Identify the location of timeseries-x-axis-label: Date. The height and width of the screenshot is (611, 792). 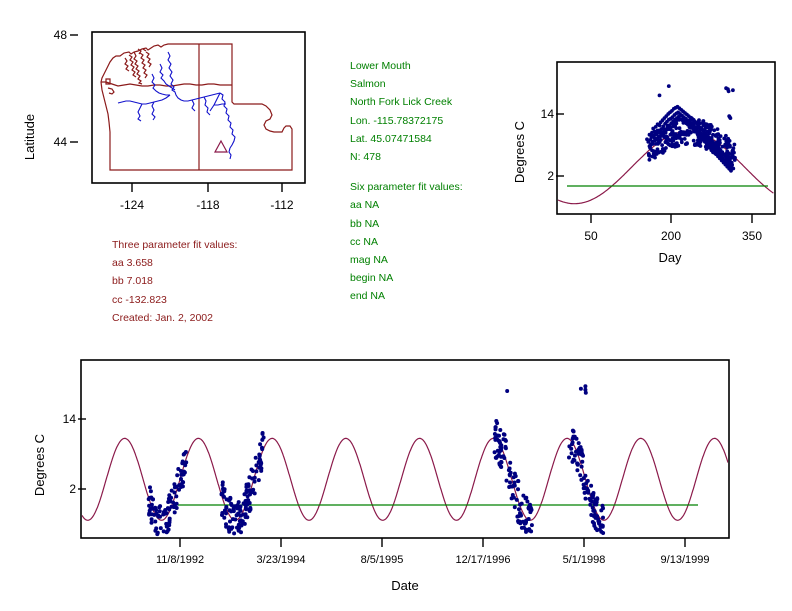
(404, 585).